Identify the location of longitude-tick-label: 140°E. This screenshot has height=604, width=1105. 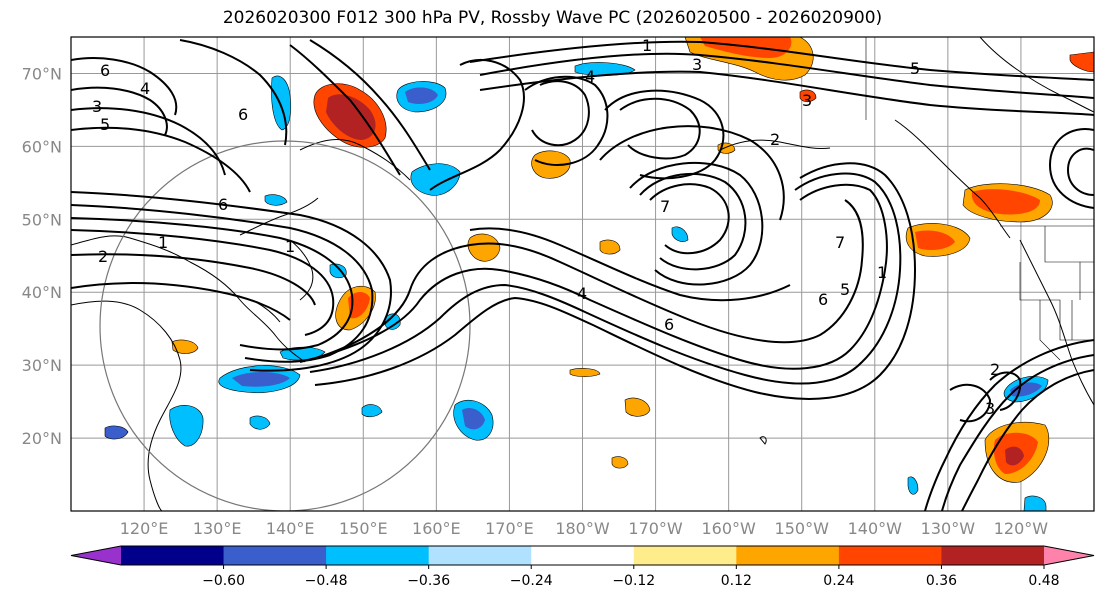
(290, 528).